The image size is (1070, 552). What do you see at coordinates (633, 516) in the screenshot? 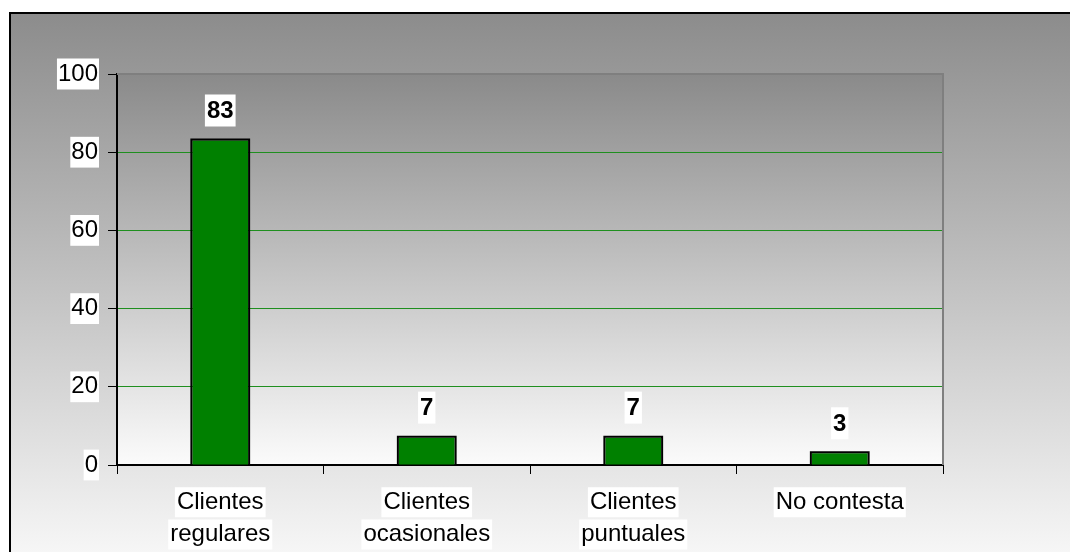
I see `x-tick-label: Clientes puntuales` at bounding box center [633, 516].